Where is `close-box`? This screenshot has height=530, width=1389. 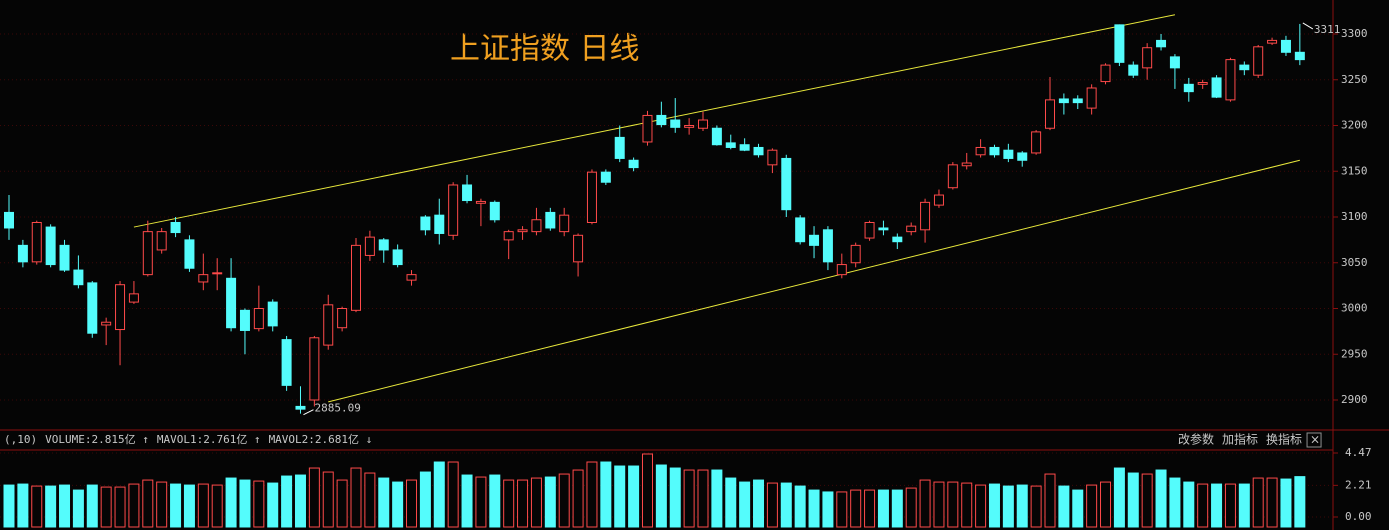
close-box is located at coordinates (1314, 440).